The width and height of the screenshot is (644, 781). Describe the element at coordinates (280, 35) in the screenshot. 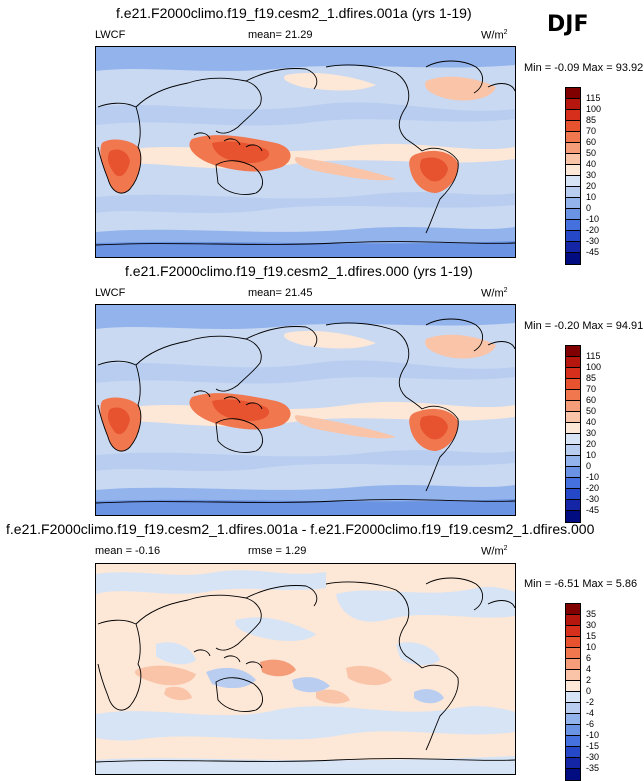

I see `panel-1-mean-label: mean= 21.29` at that location.